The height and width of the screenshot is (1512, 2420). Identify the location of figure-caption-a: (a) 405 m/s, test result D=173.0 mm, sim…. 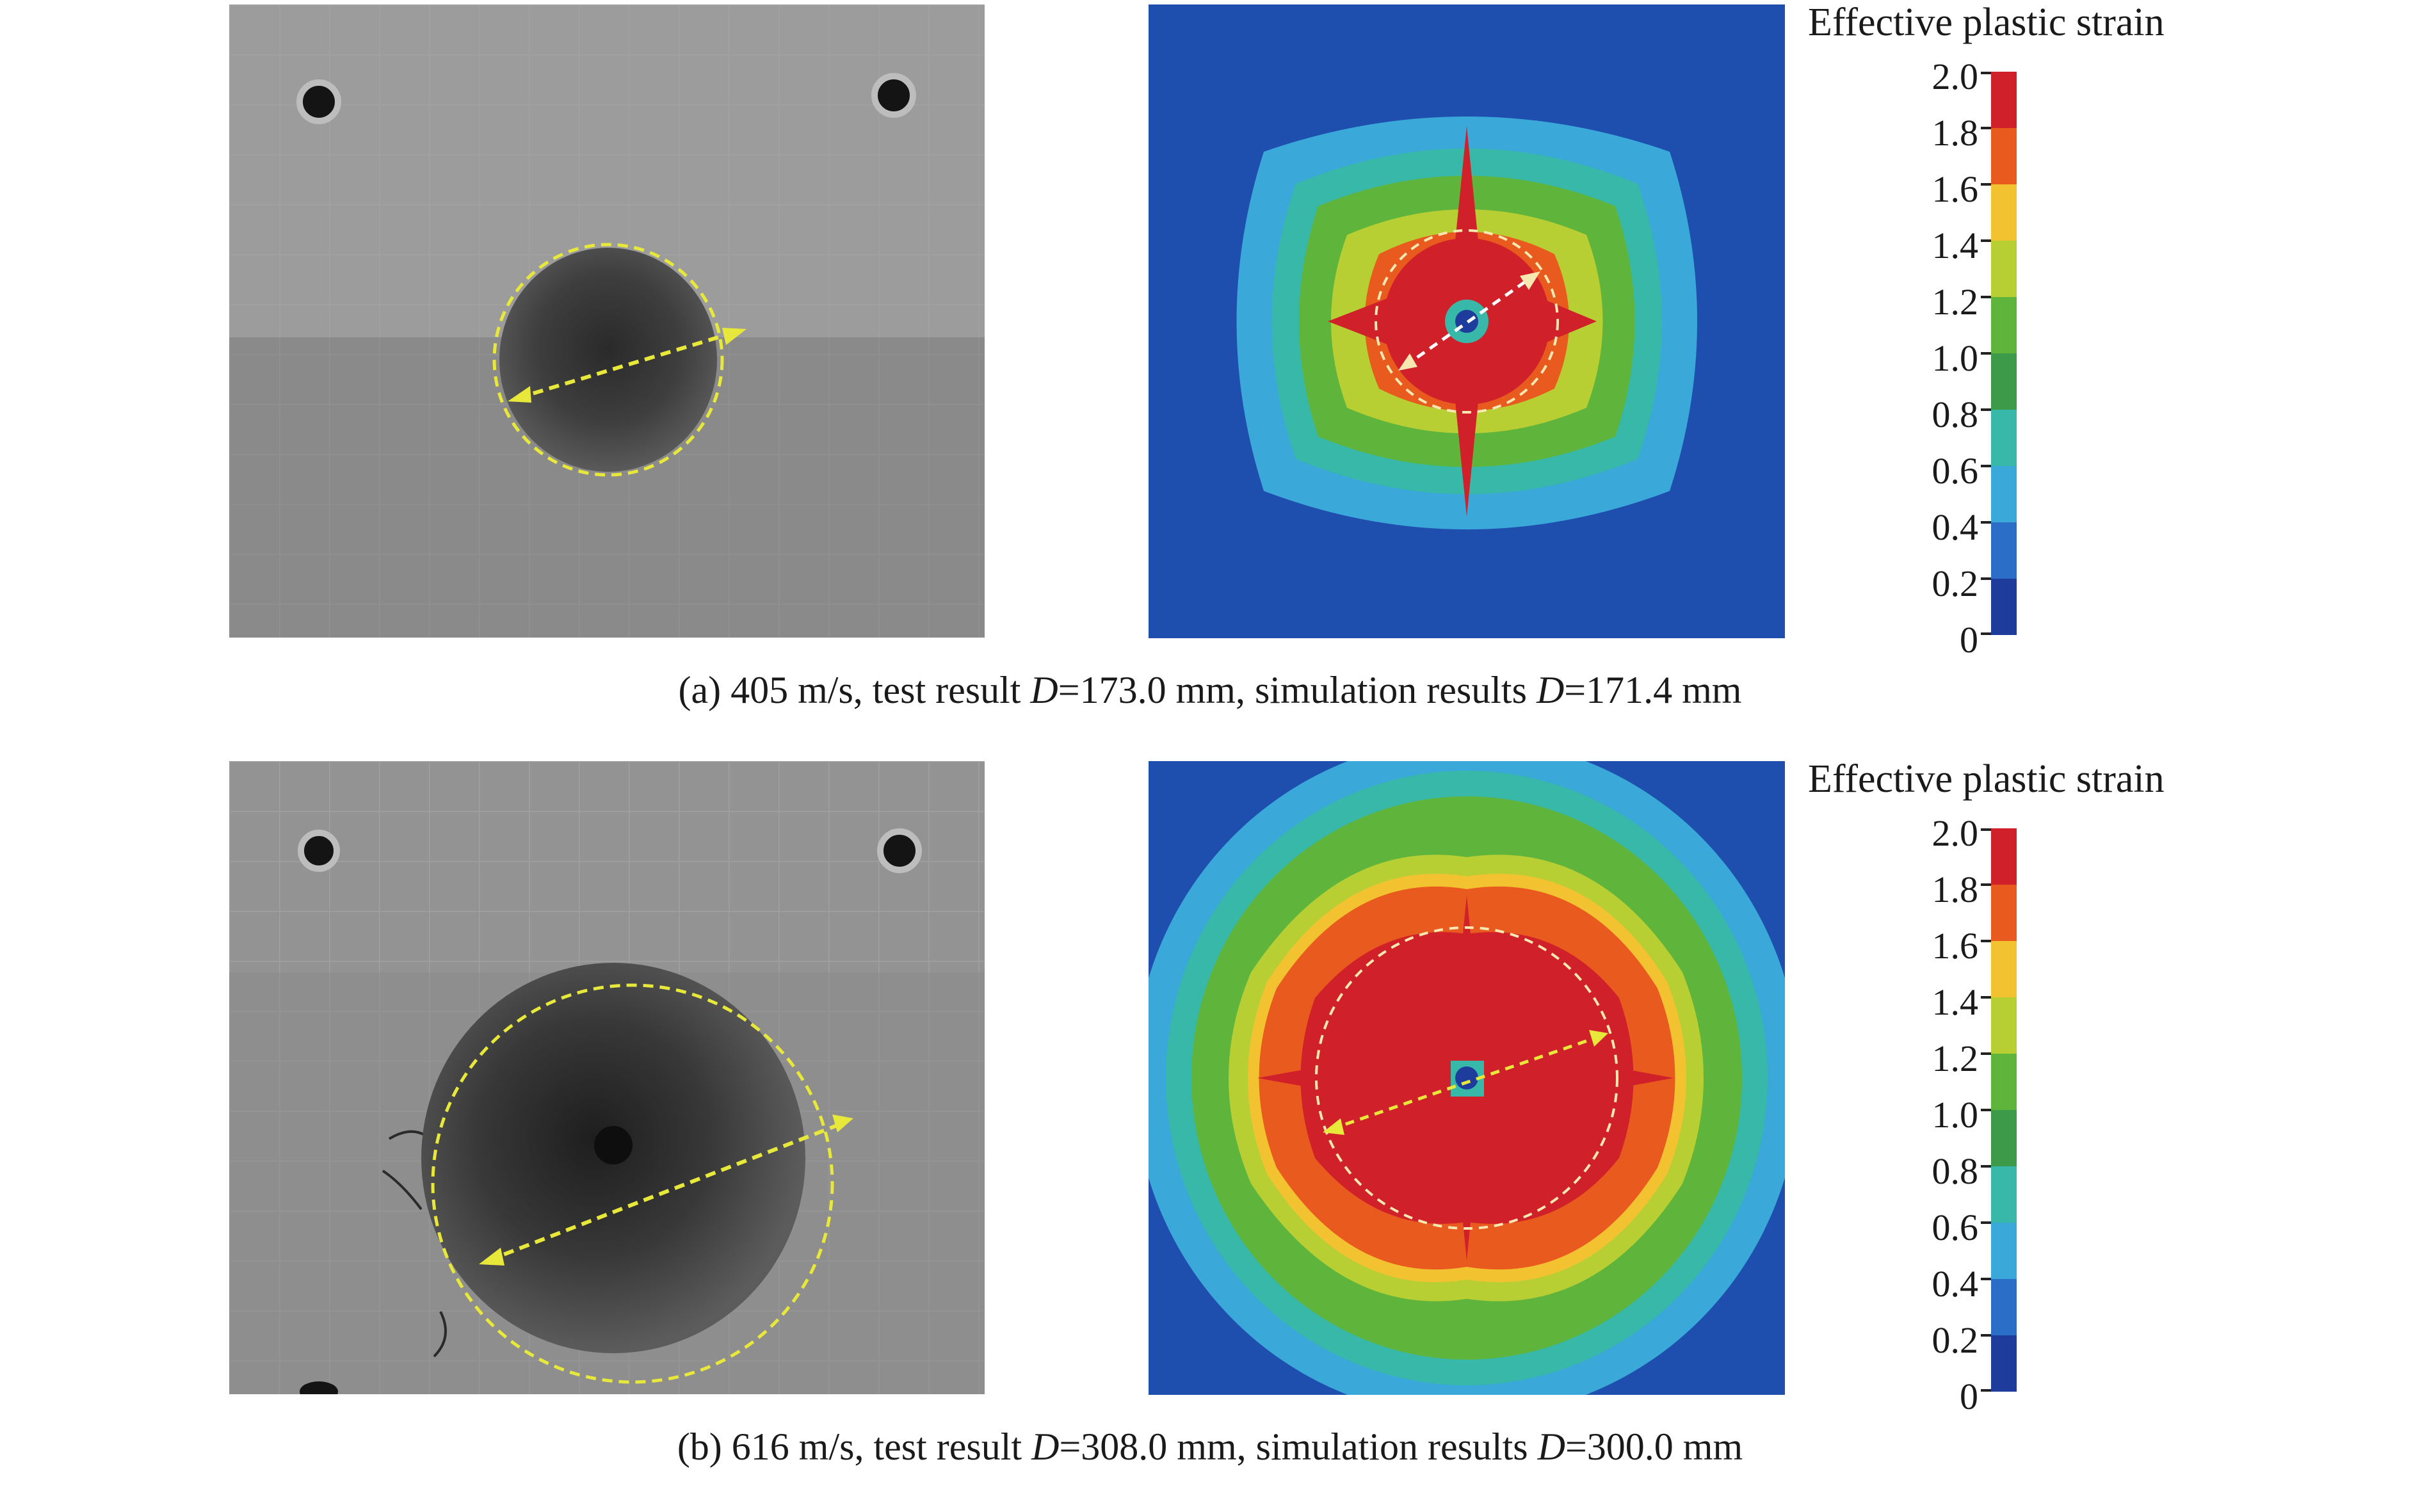
(1210, 690).